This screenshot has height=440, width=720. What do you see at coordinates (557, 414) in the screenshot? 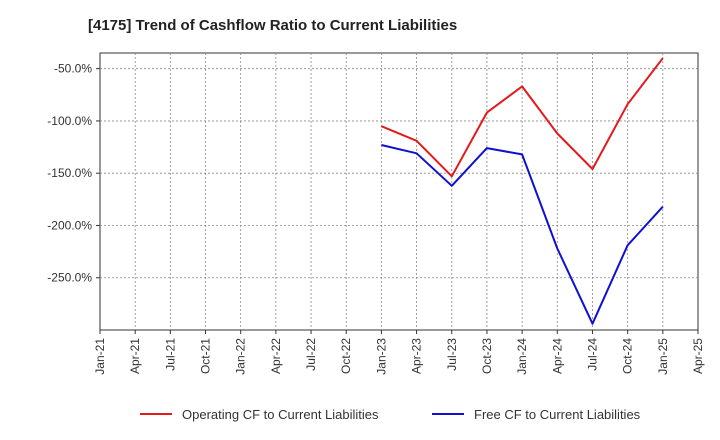
I see `legend-label-2: Free CF to Current Liabilities` at bounding box center [557, 414].